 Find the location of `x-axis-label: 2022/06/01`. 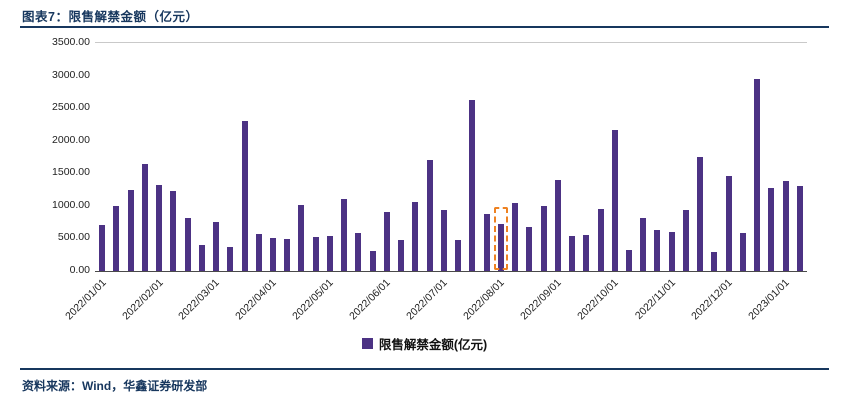

x-axis-label: 2022/06/01 is located at coordinates (370, 299).